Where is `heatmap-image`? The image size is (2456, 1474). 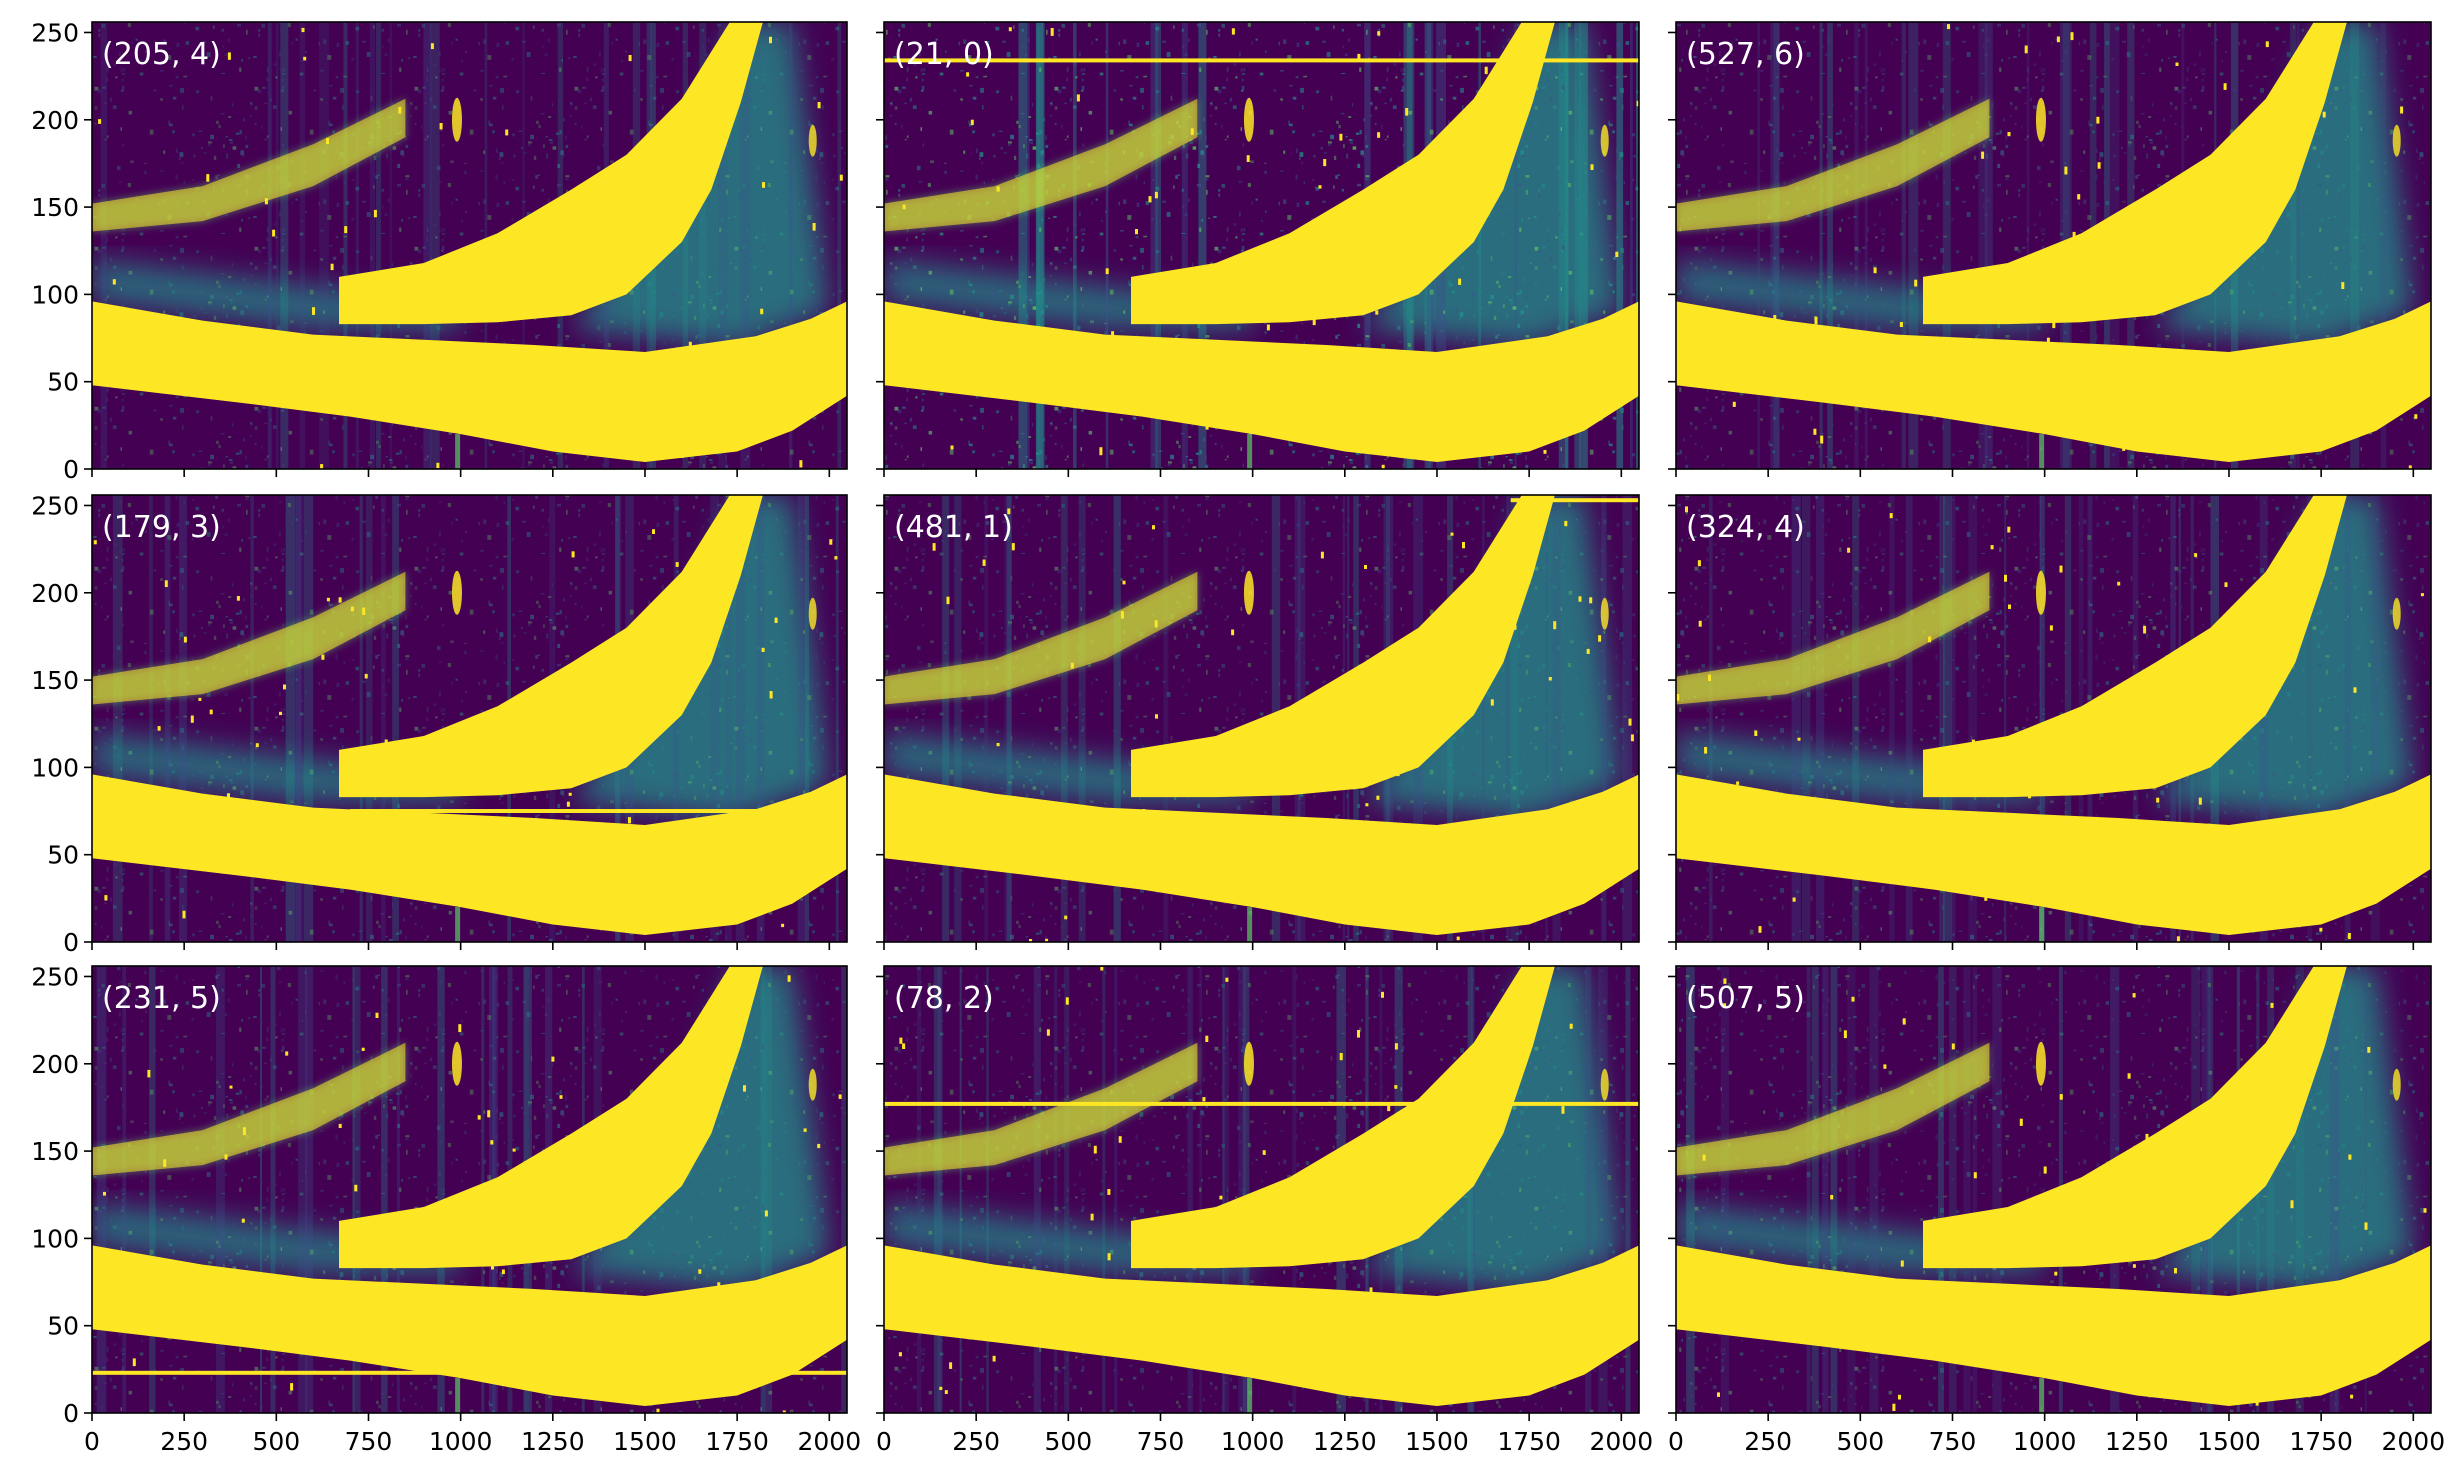 heatmap-image is located at coordinates (2053, 1189).